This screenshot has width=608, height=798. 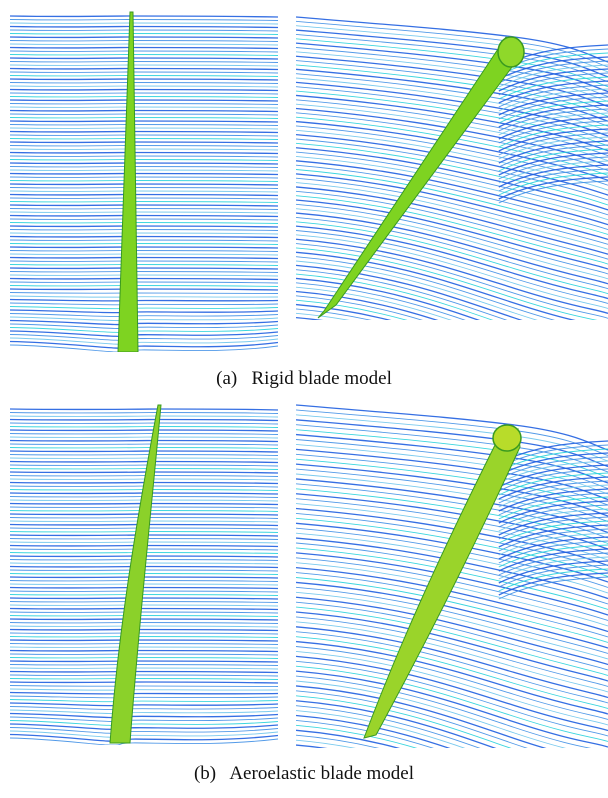 What do you see at coordinates (304, 378) in the screenshot?
I see `caption-a: (a) Rigid blade model` at bounding box center [304, 378].